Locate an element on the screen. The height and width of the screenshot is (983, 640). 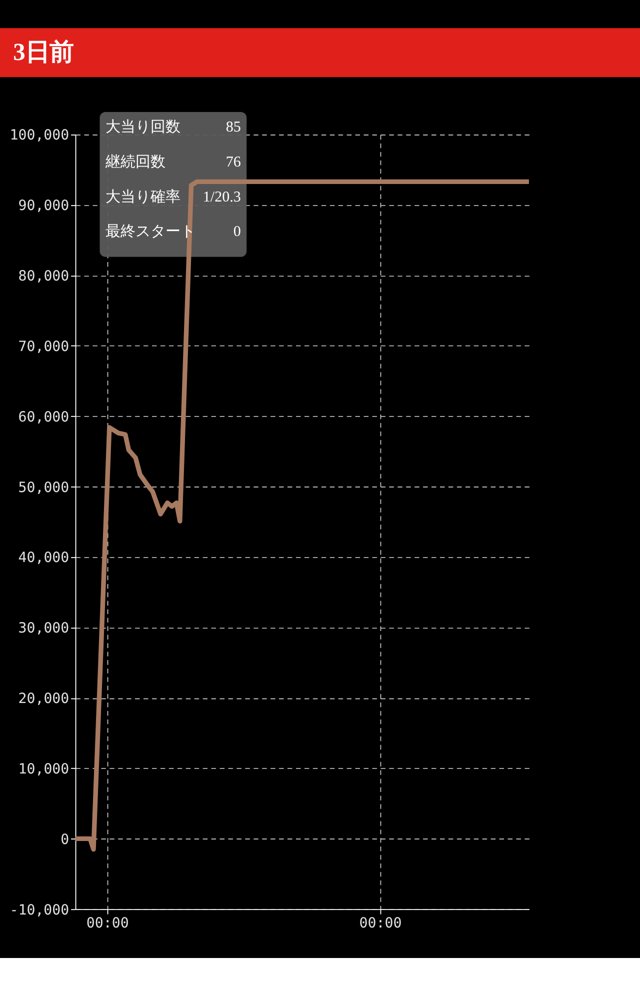
annotation: 最終スタート is located at coordinates (150, 231).